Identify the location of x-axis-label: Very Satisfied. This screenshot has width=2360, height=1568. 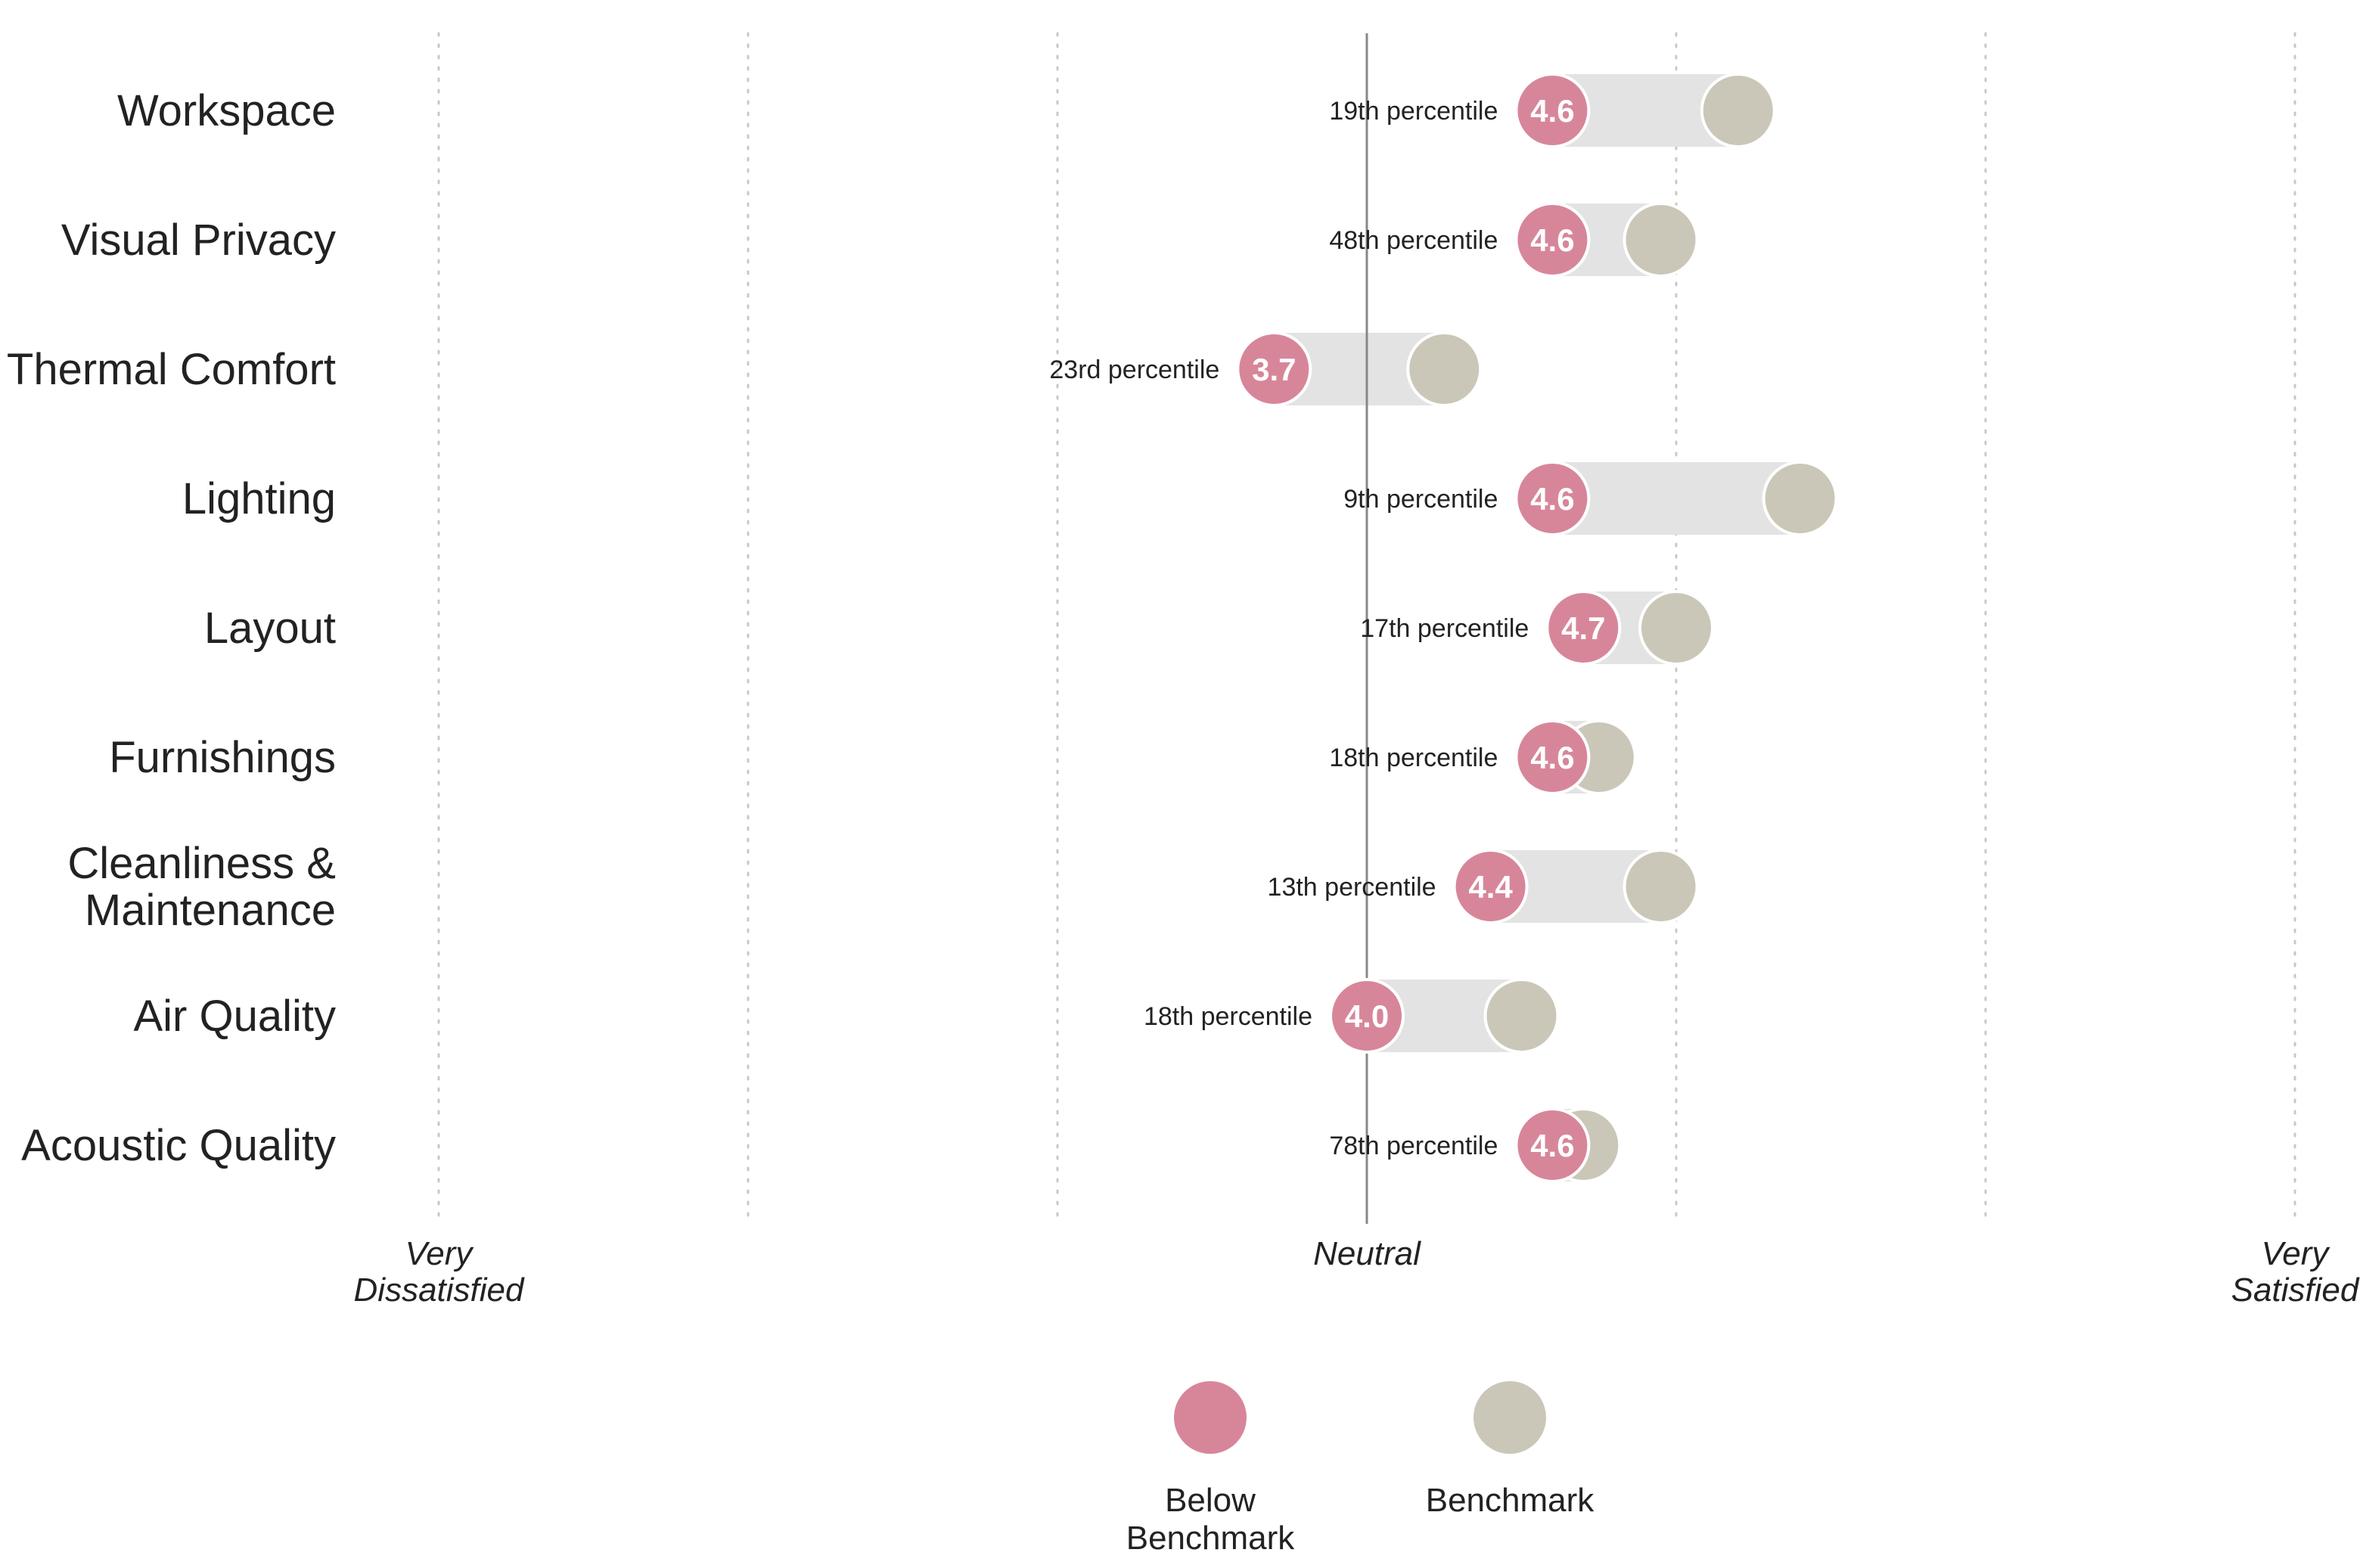
(2295, 1272).